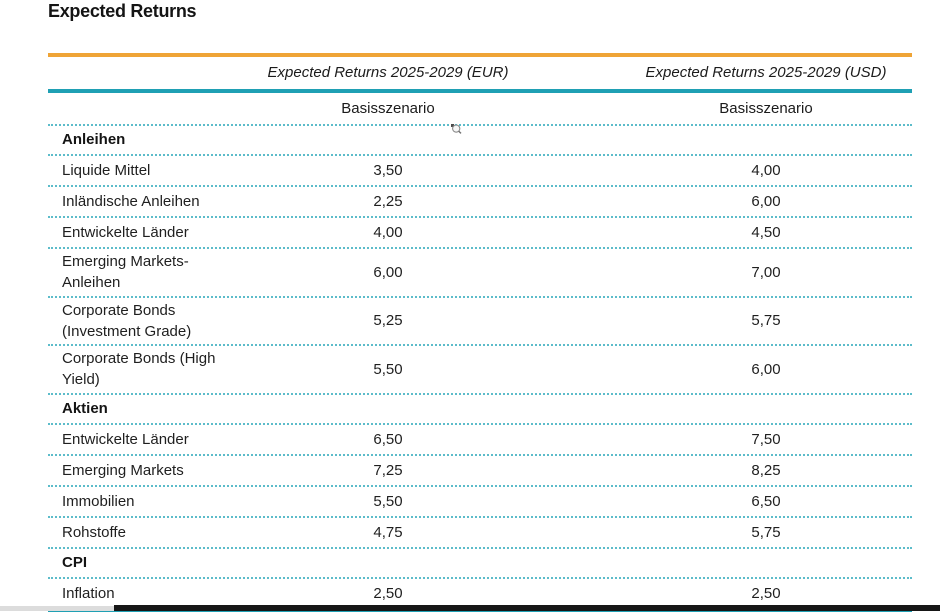 This screenshot has height=612, width=940. I want to click on col-header-usd: Expected Returns 2025-2029 (USD), so click(766, 73).